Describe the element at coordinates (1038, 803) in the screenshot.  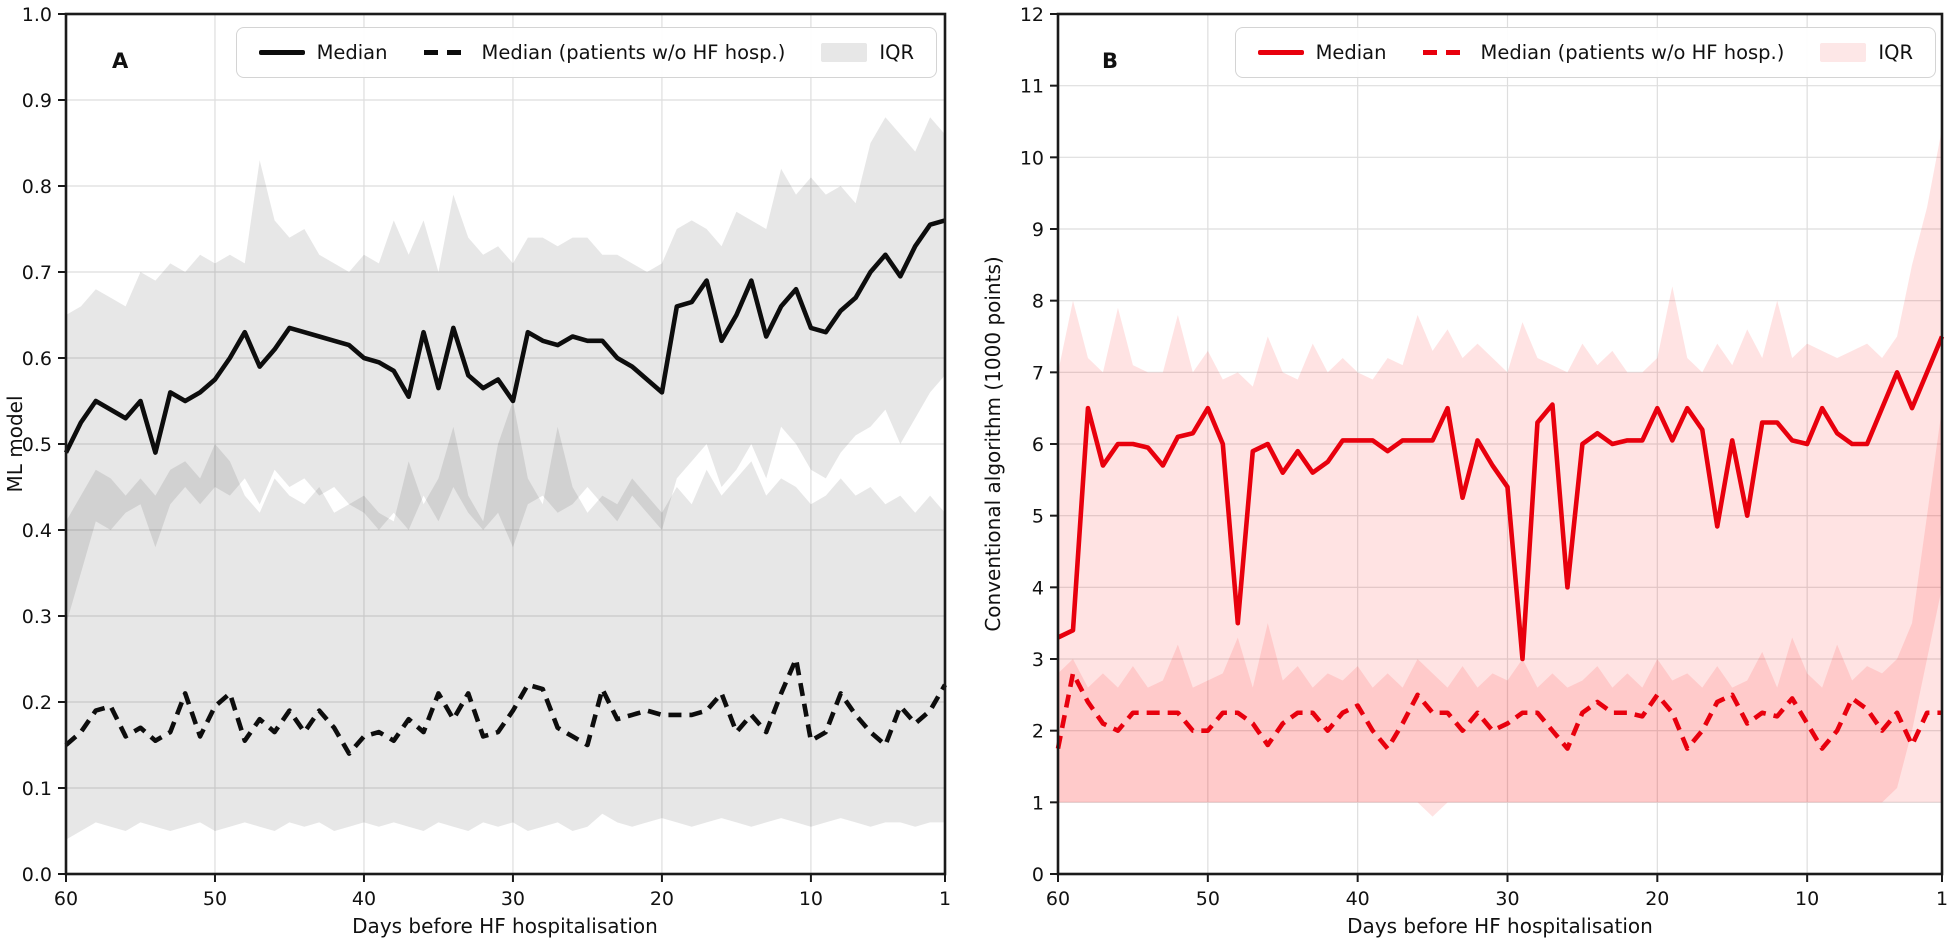
I see `y-tick-label: 1` at that location.